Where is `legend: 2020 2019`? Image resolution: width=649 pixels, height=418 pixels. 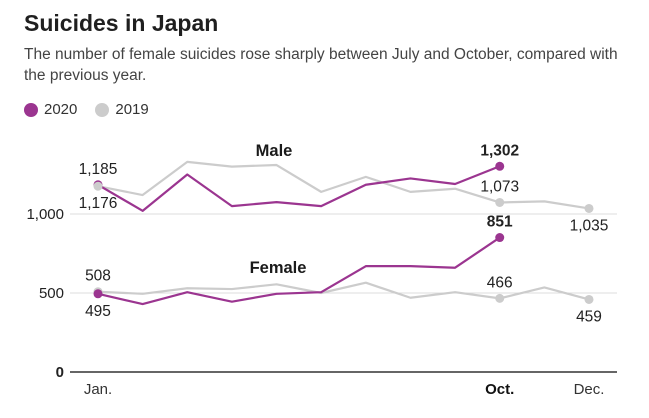
legend: 2020 2019 is located at coordinates (95, 109).